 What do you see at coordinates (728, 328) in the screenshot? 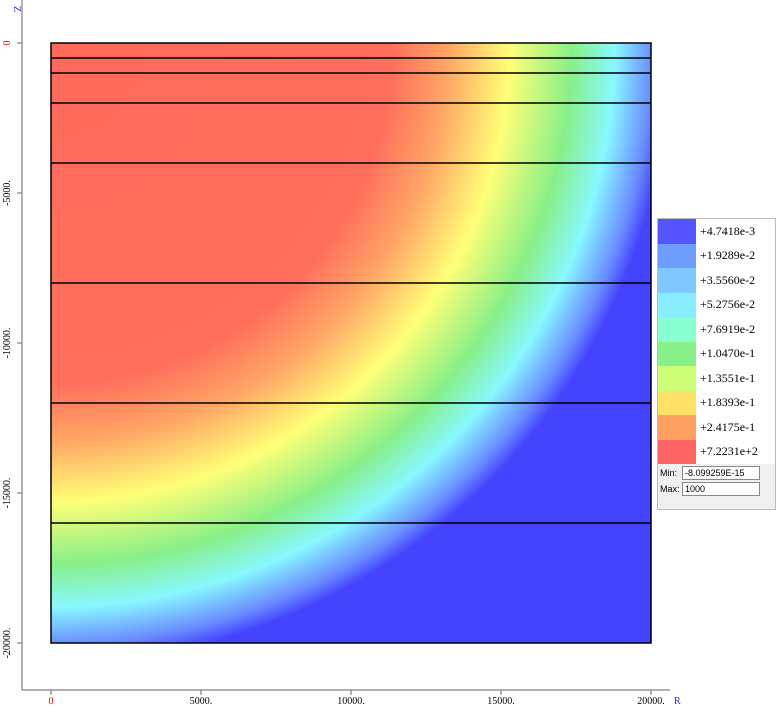
I see `legend-label: +7.6919e-2` at bounding box center [728, 328].